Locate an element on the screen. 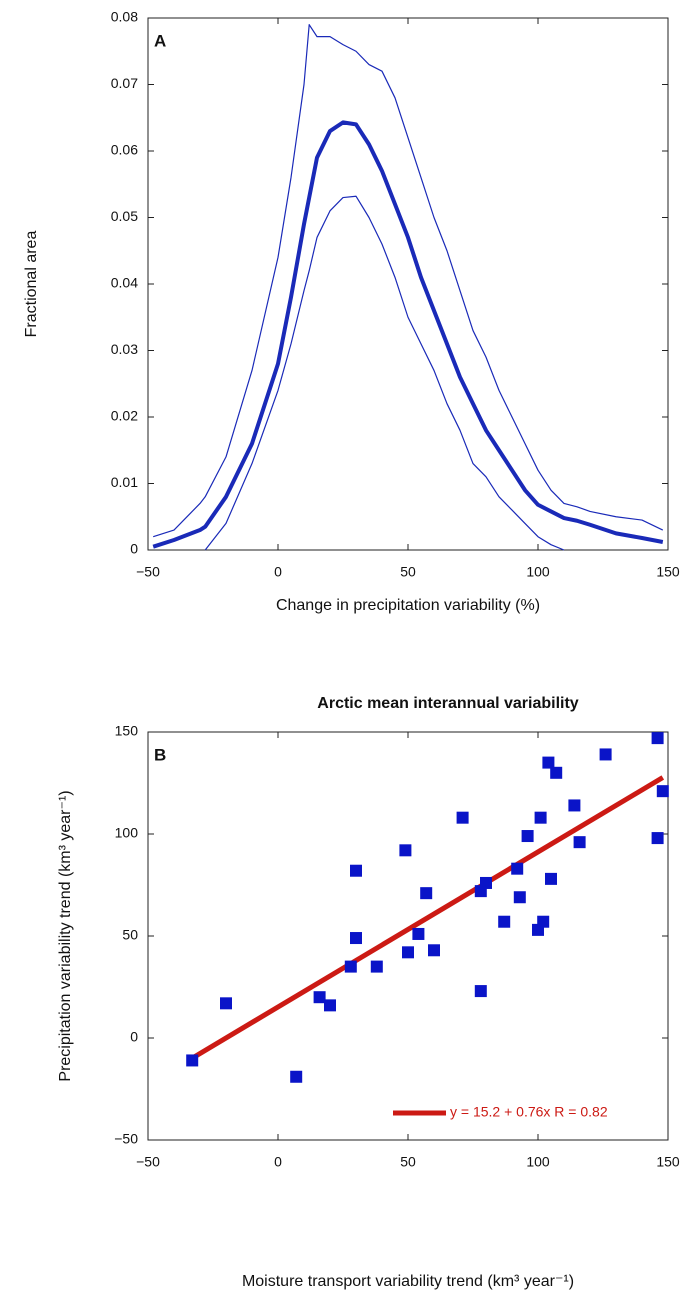  panel-label: B is located at coordinates (160, 754).